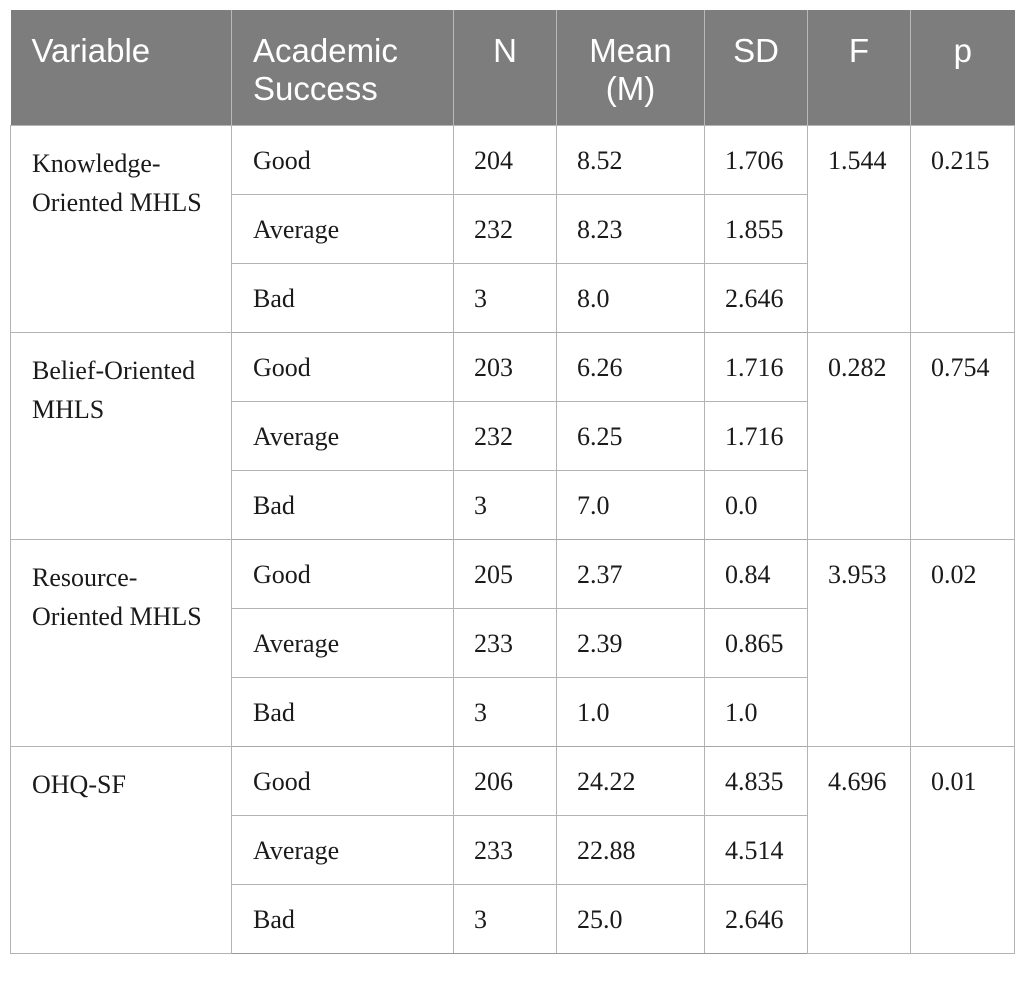 This screenshot has width=1025, height=988. What do you see at coordinates (121, 642) in the screenshot?
I see `variable-cell: Resource-Oriented MHLS` at bounding box center [121, 642].